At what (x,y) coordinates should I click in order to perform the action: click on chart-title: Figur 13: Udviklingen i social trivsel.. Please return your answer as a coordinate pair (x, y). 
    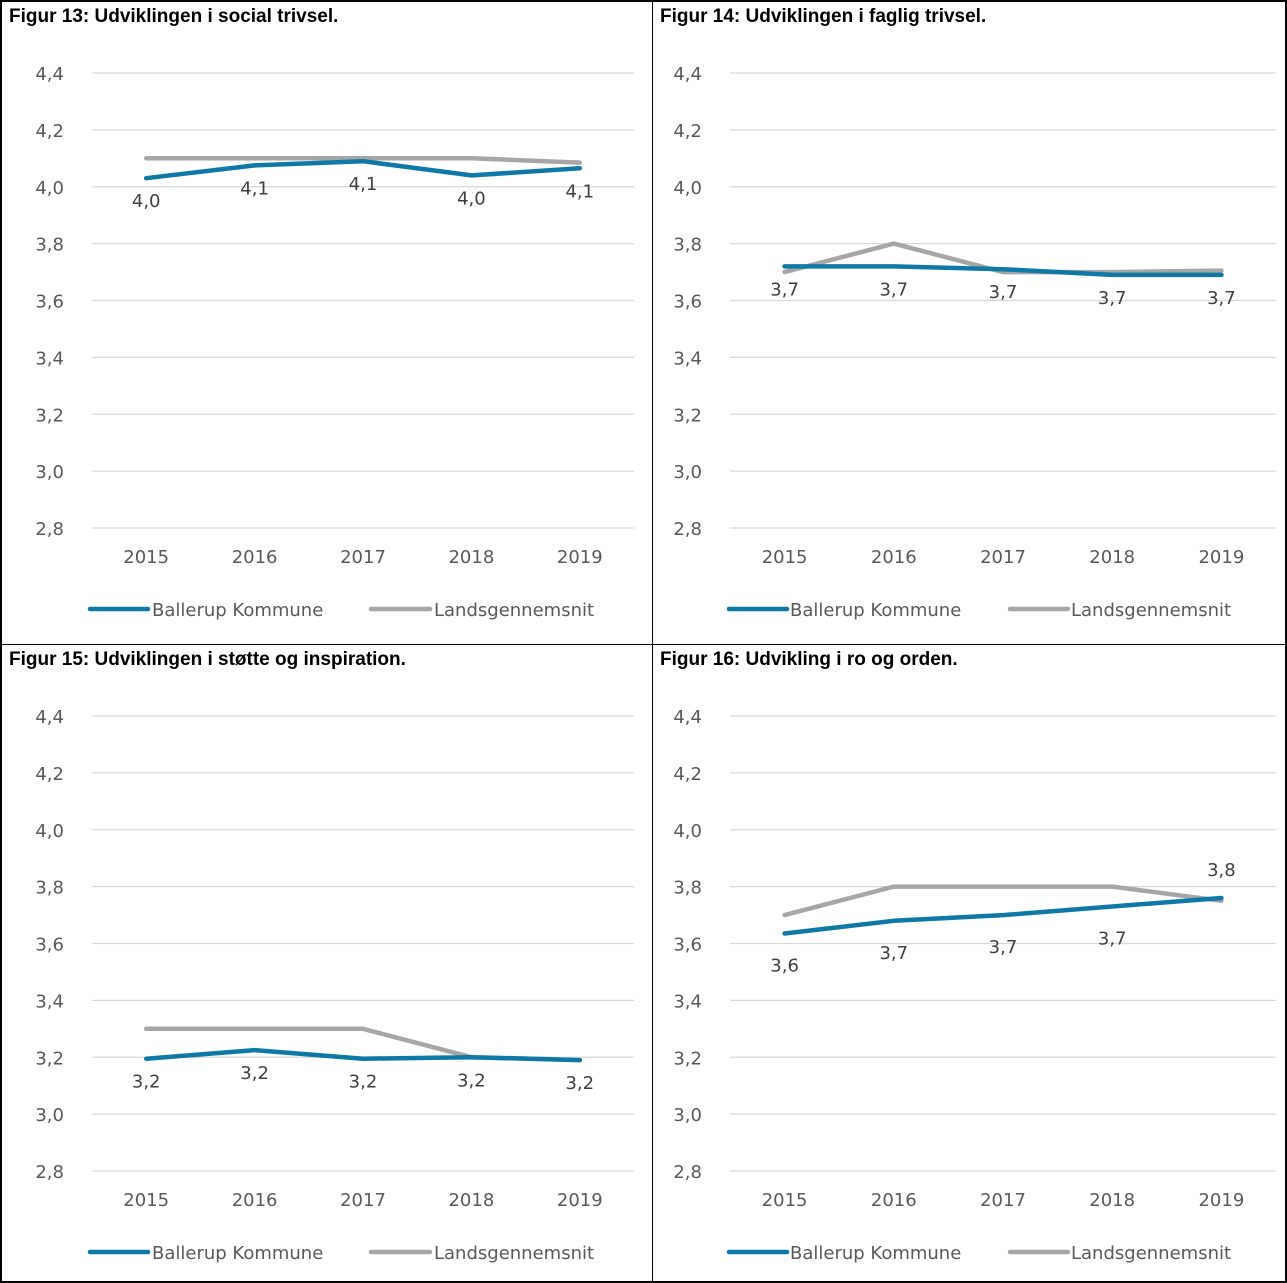
    Looking at the image, I should click on (174, 16).